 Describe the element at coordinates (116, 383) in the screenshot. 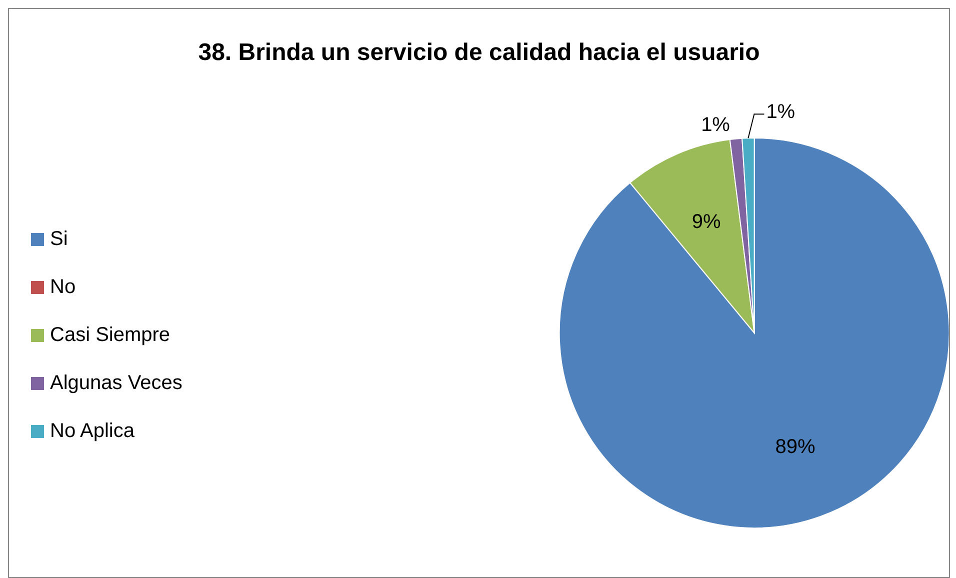

I see `legend-label: Algunas Veces` at that location.